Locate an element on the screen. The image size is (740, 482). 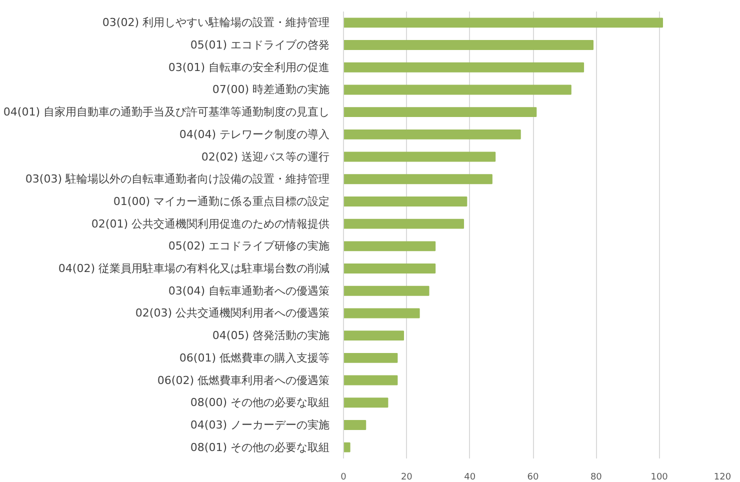
y-tick-label: 02(03) 公共交通機関利用者への優遇策 is located at coordinates (232, 313).